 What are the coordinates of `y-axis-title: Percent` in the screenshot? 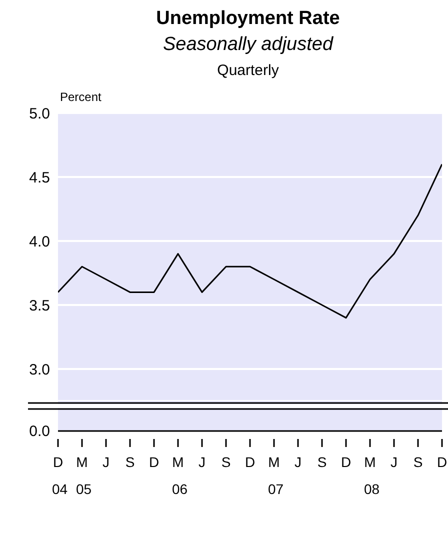 It's located at (81, 97).